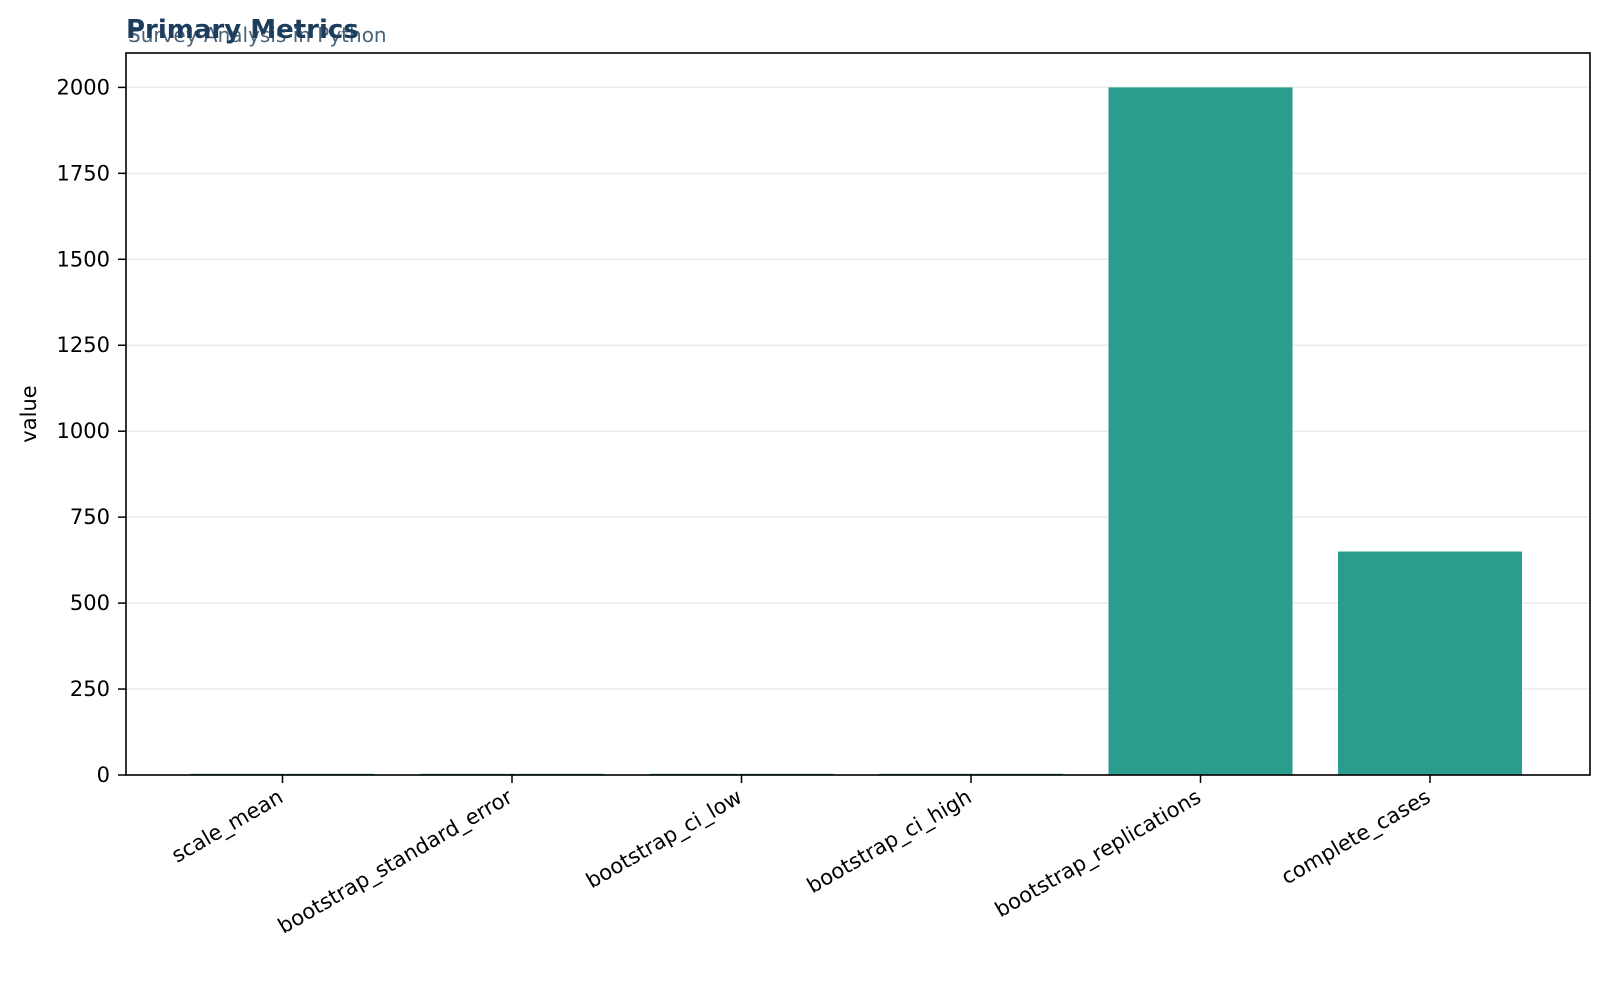 The height and width of the screenshot is (982, 1600). What do you see at coordinates (29, 413) in the screenshot?
I see `y-axis-label: value` at bounding box center [29, 413].